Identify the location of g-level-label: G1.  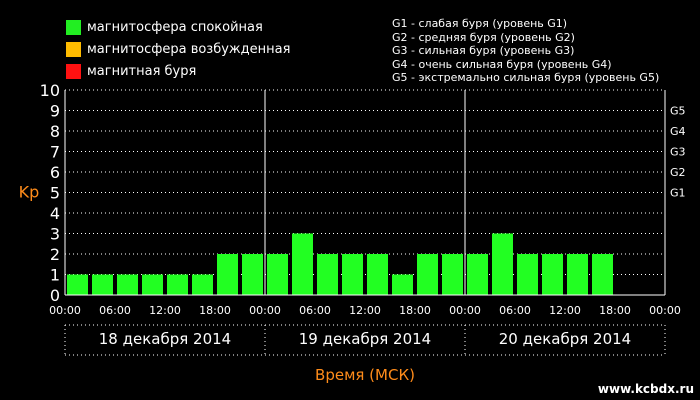
(678, 193).